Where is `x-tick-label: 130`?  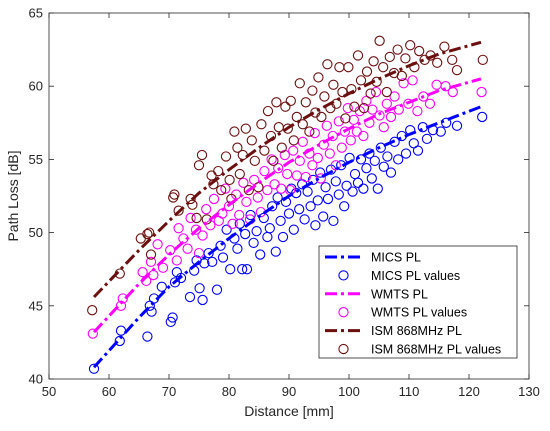
x-tick-label: 130 is located at coordinates (529, 391).